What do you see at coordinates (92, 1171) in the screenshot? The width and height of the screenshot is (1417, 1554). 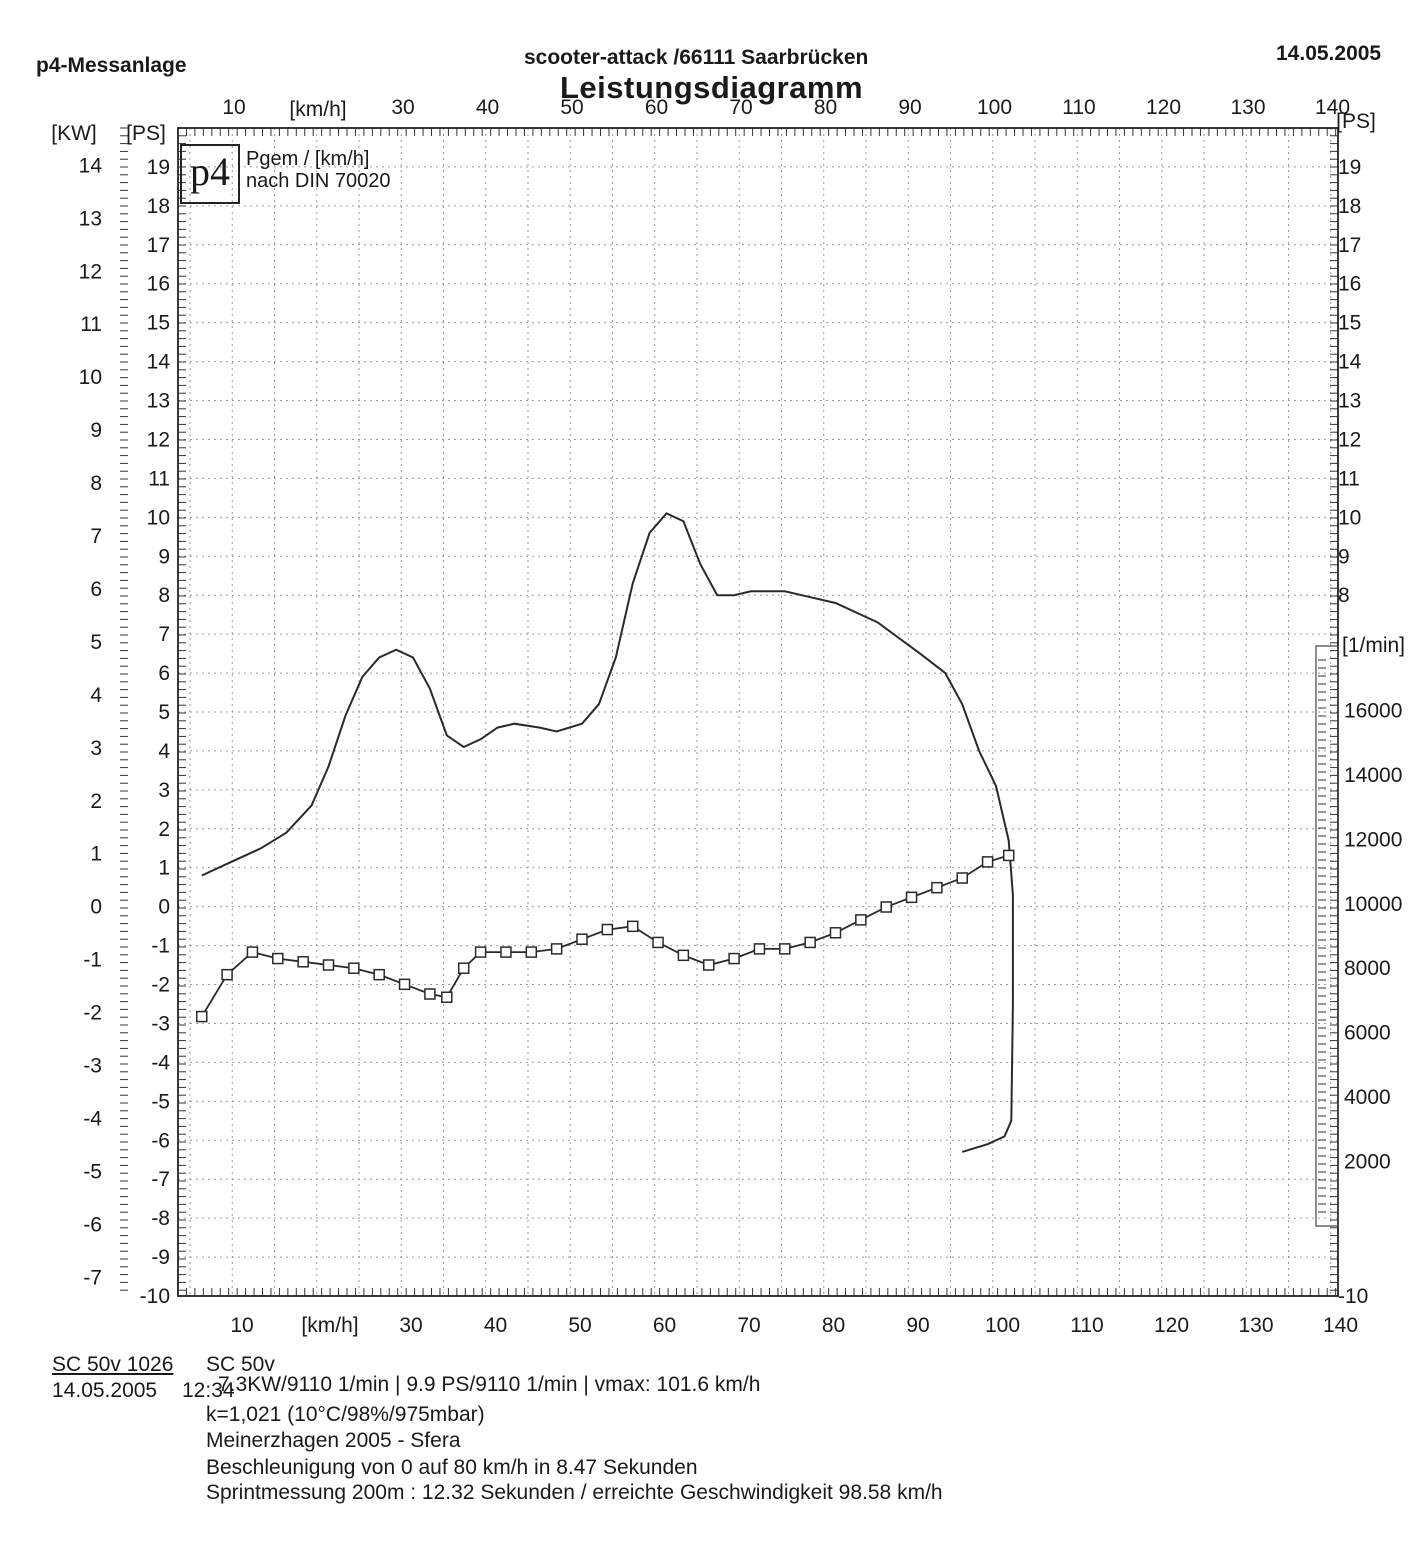 I see `kw-tick-label: -5` at bounding box center [92, 1171].